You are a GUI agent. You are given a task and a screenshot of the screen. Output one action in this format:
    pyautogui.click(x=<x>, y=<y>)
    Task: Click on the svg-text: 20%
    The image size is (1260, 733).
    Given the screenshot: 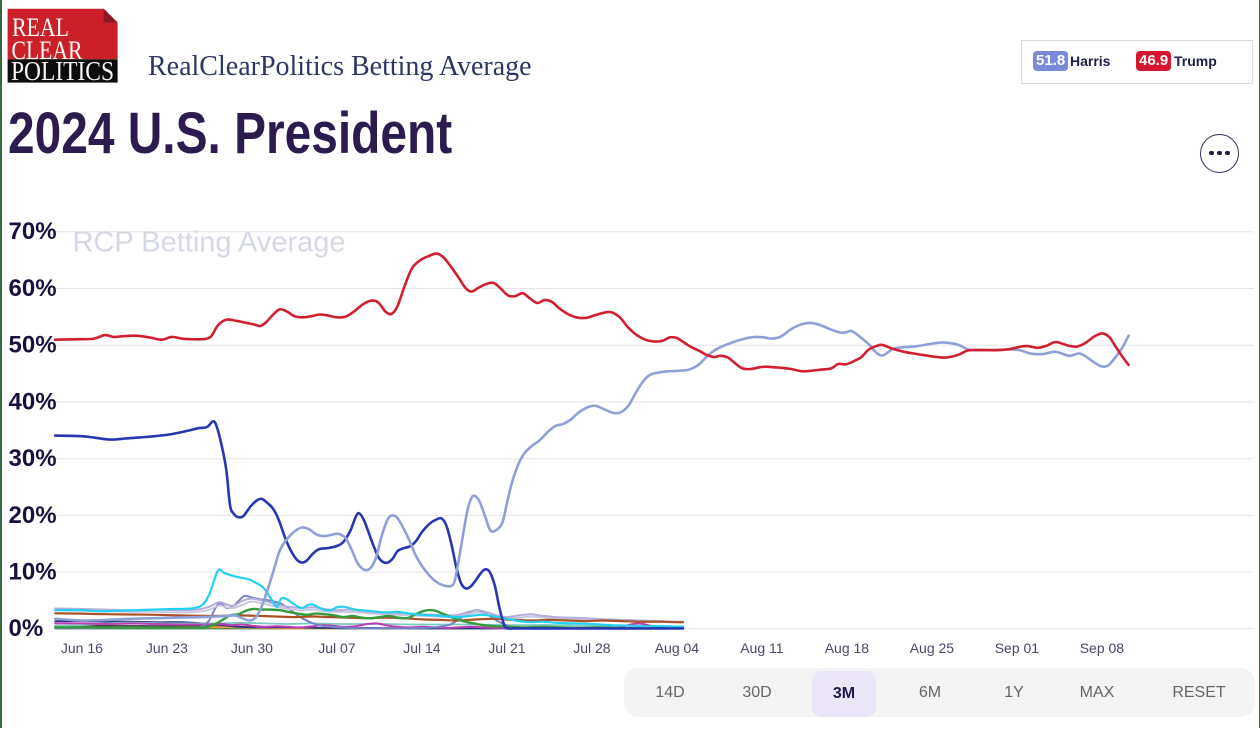 What is the action you would take?
    pyautogui.click(x=33, y=515)
    